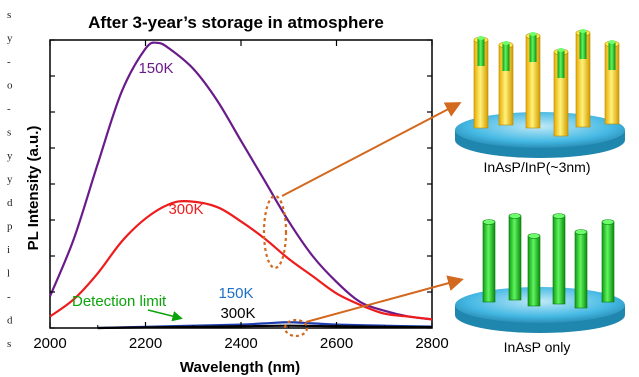 Image resolution: width=639 pixels, height=377 pixels. I want to click on label-300k-bottom: 300K, so click(237, 313).